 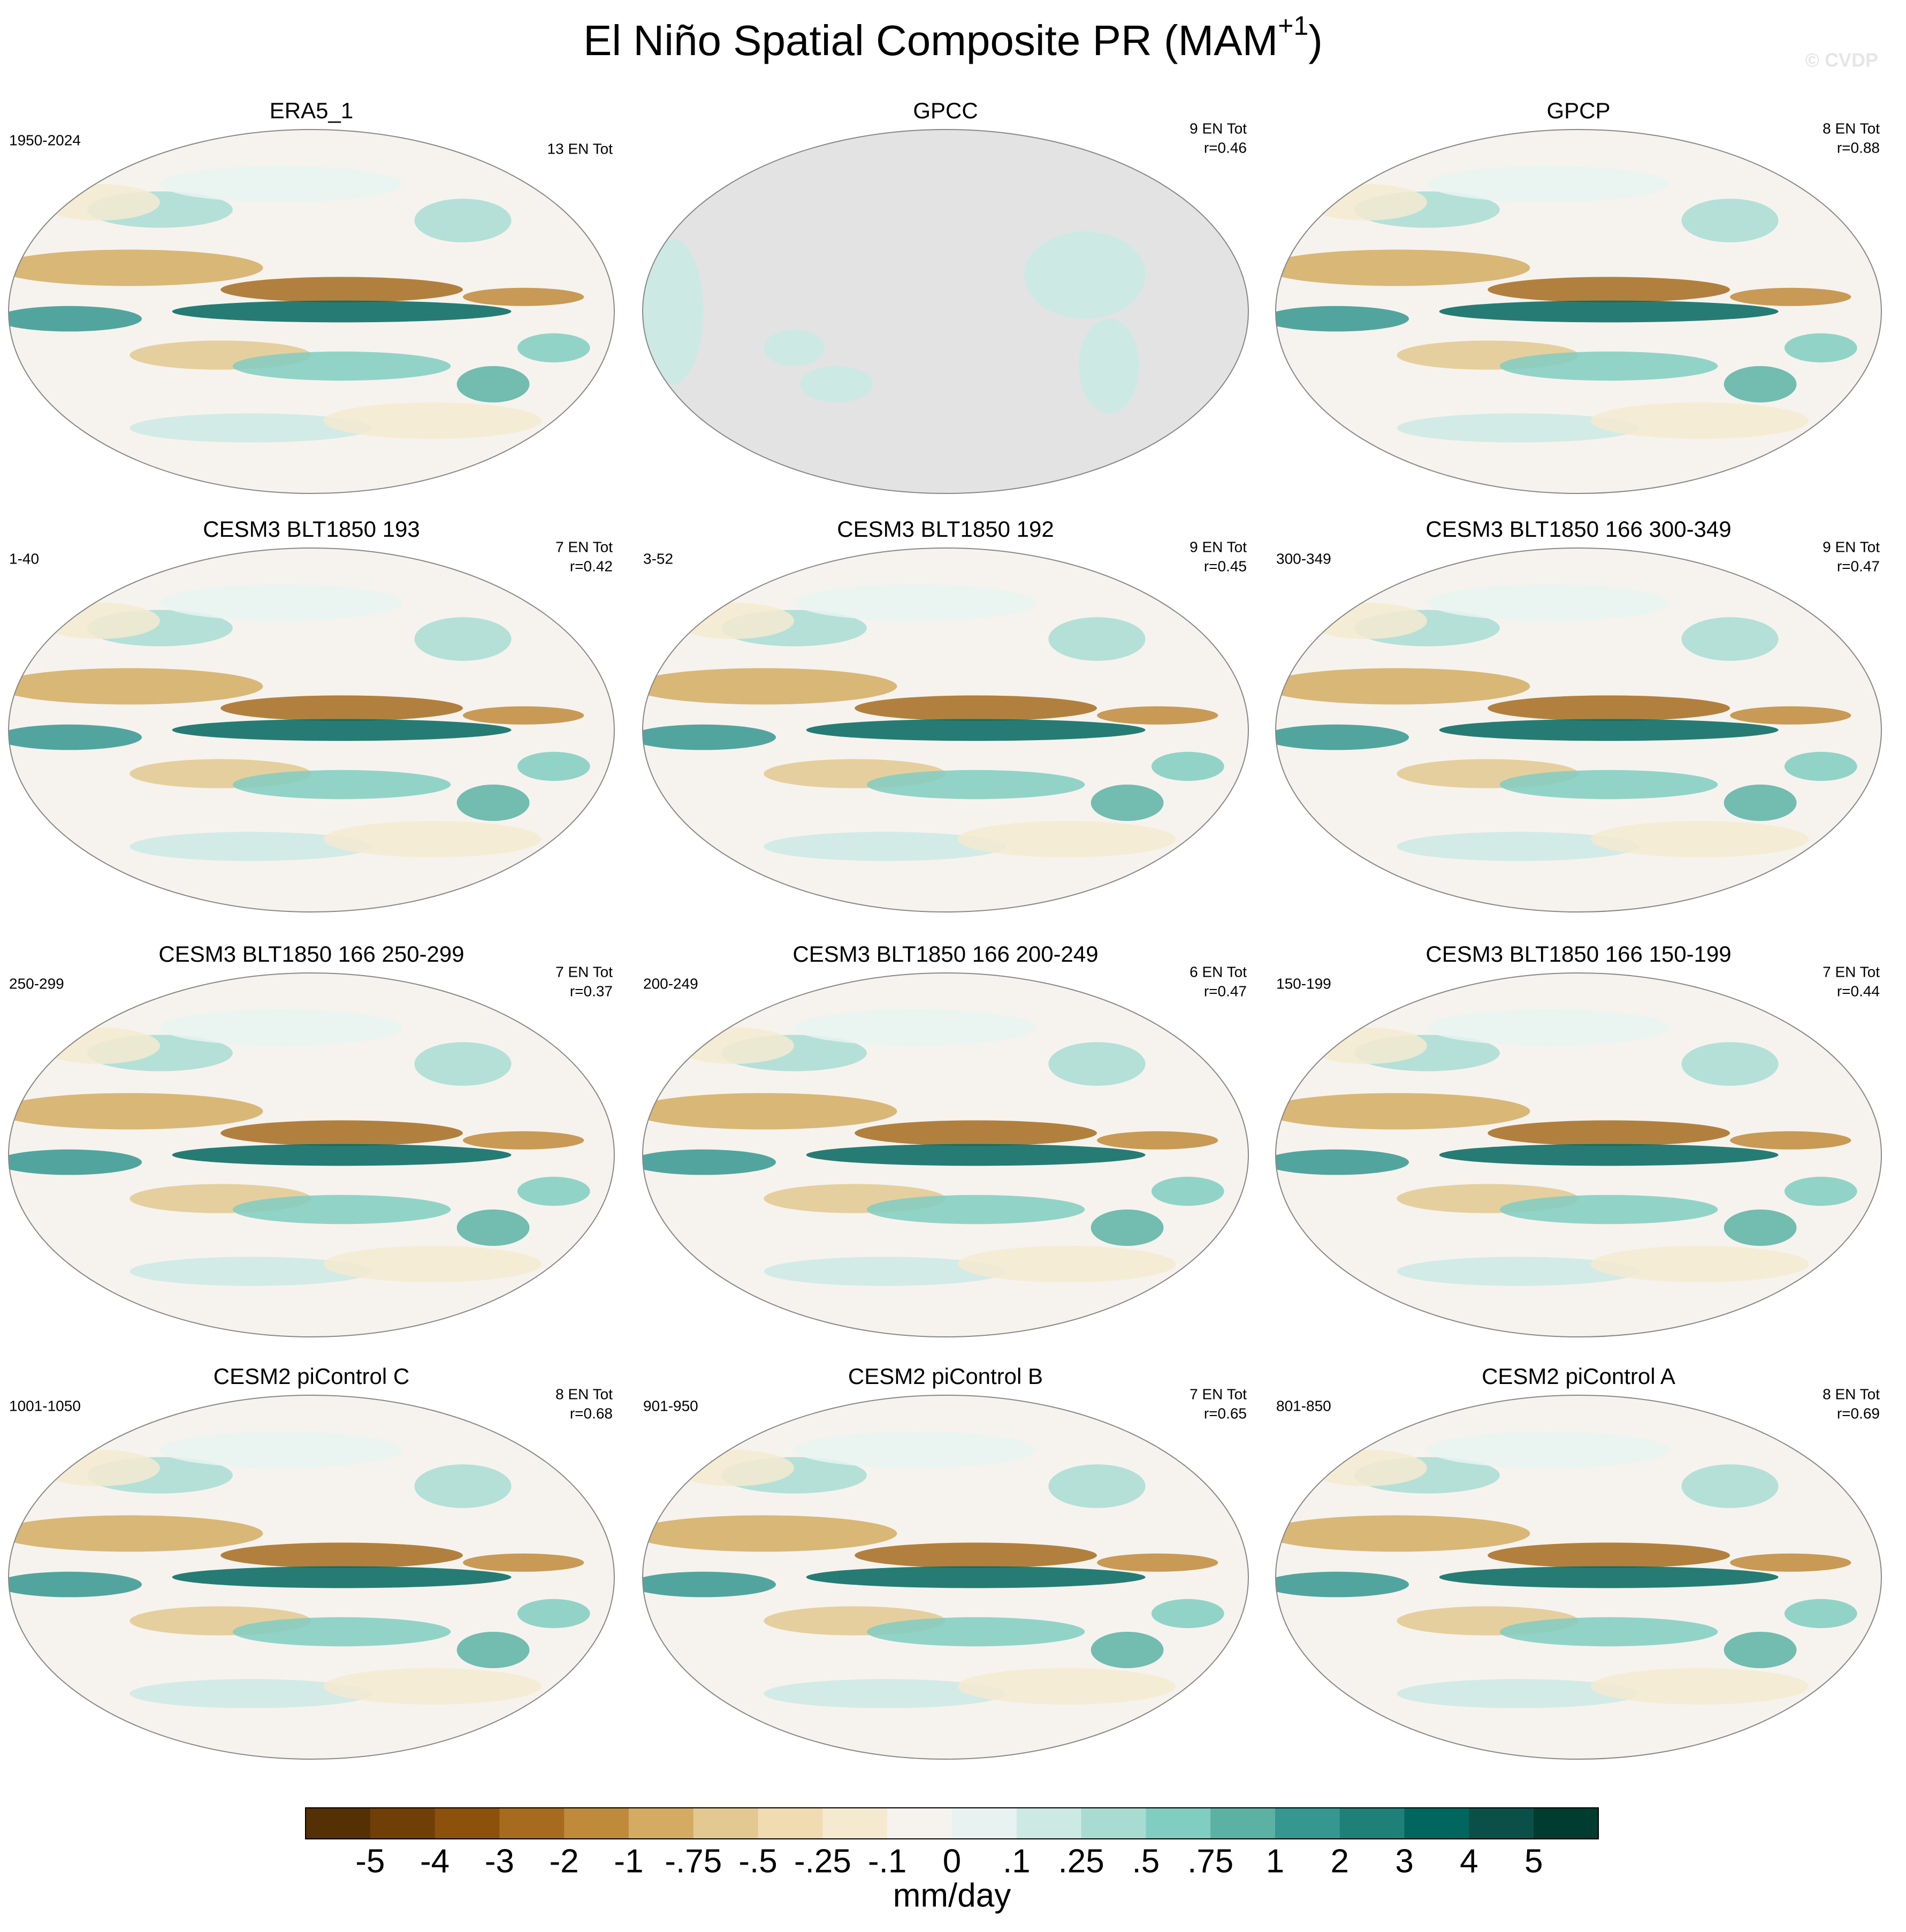 I want to click on panel-title: ERA5_1, so click(x=311, y=110).